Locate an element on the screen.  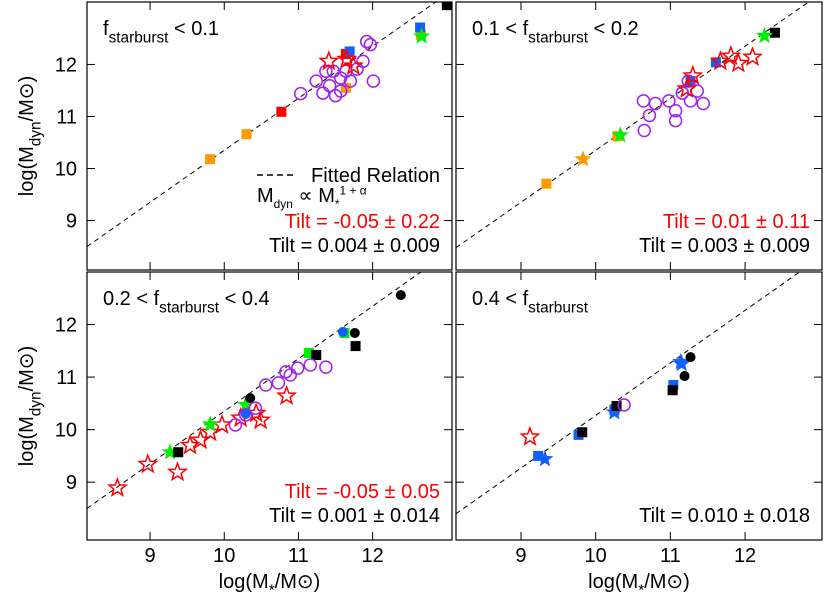
y-axis-label-part: dyn is located at coordinates (36, 403).